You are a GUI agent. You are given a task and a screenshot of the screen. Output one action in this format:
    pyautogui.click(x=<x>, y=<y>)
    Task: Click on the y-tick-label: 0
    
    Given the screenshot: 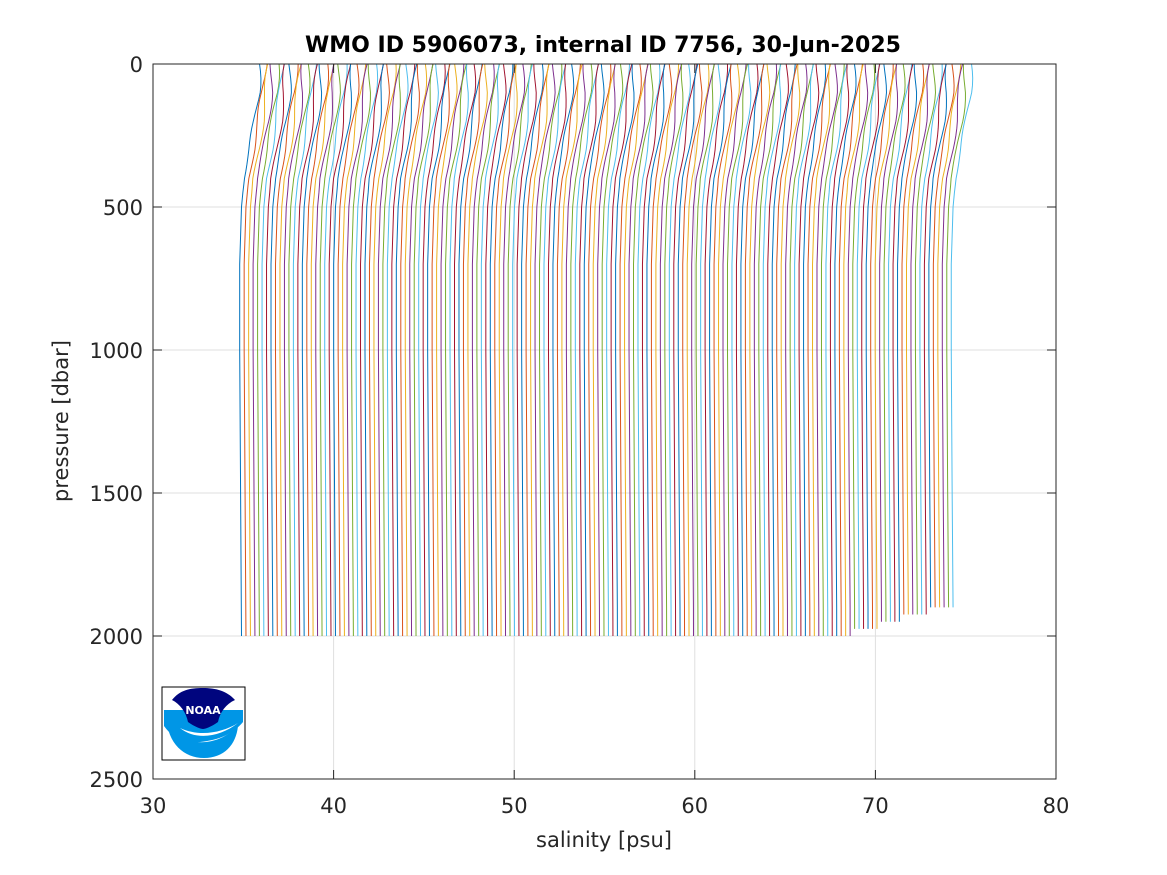 What is the action you would take?
    pyautogui.click(x=136, y=65)
    